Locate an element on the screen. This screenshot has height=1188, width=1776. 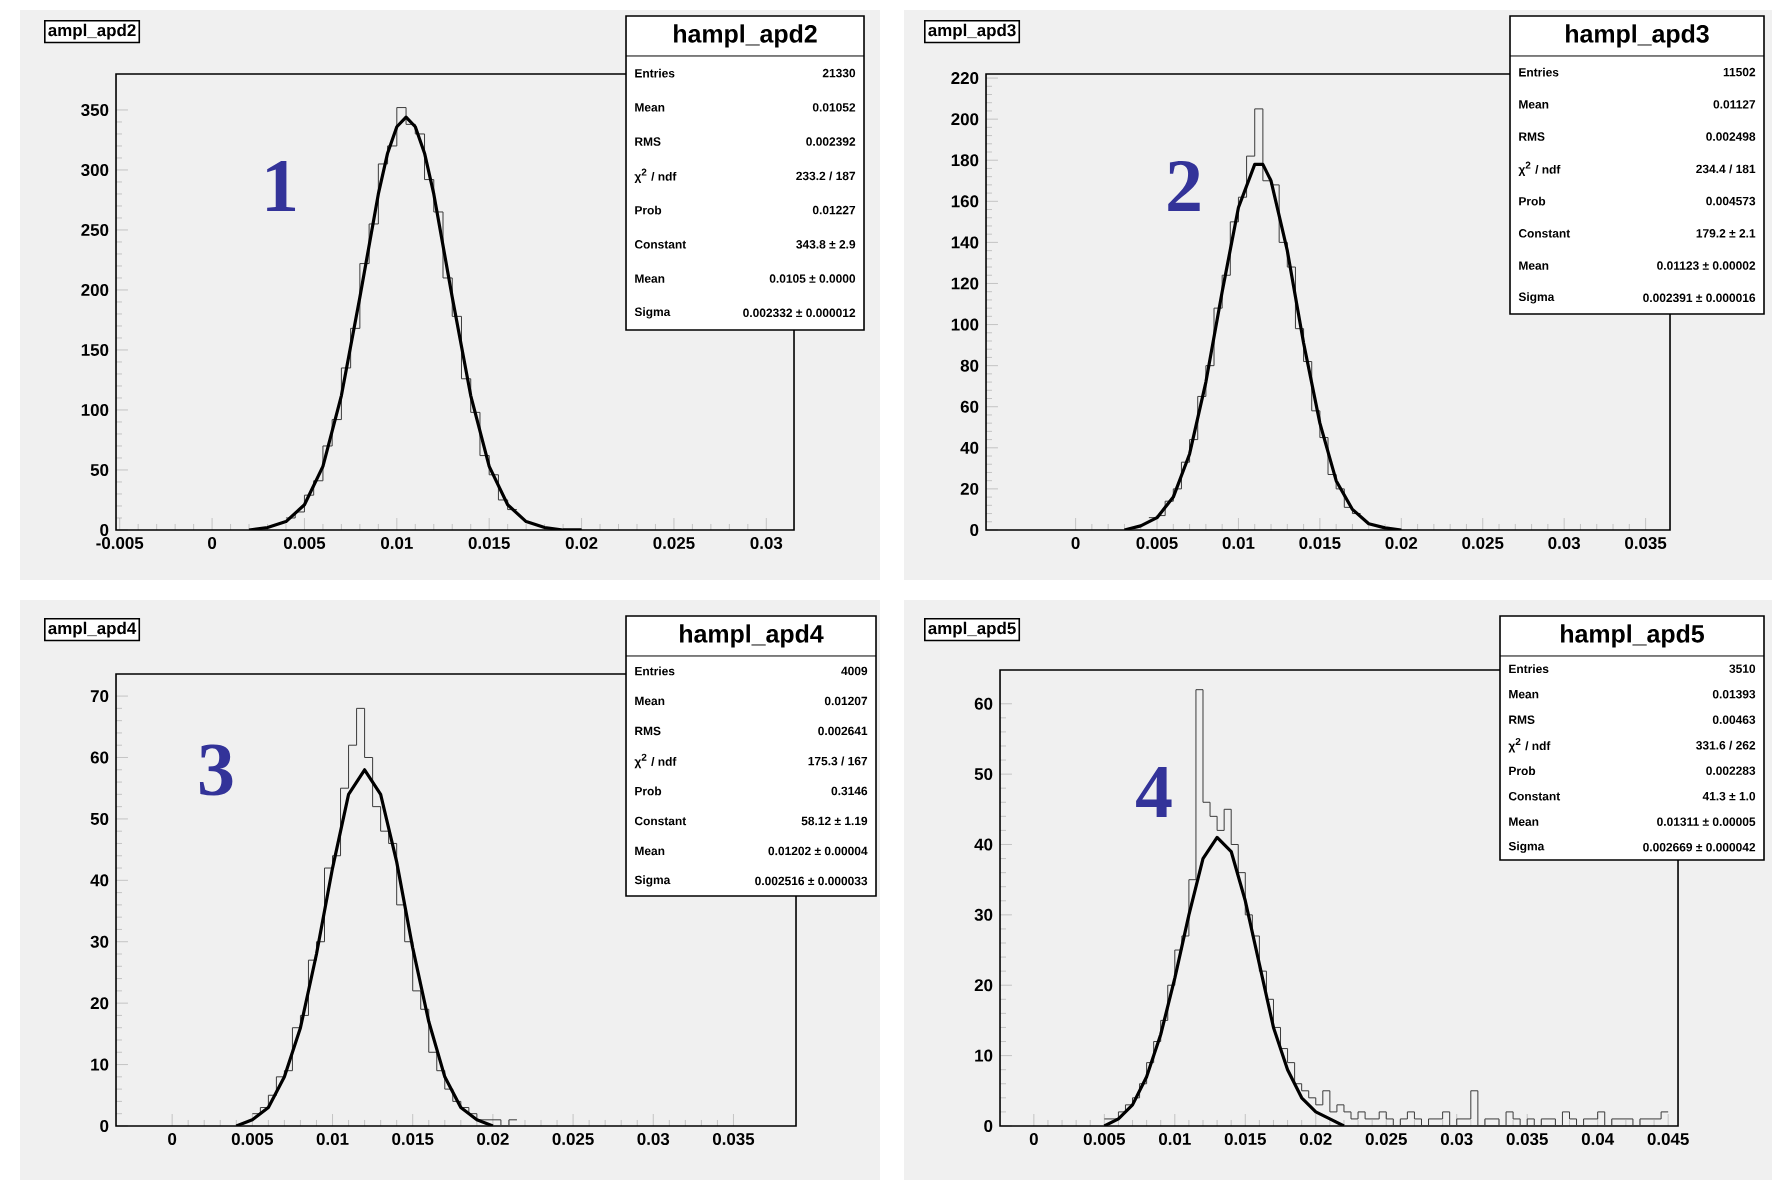
y-tick-label: 250 is located at coordinates (95, 229).